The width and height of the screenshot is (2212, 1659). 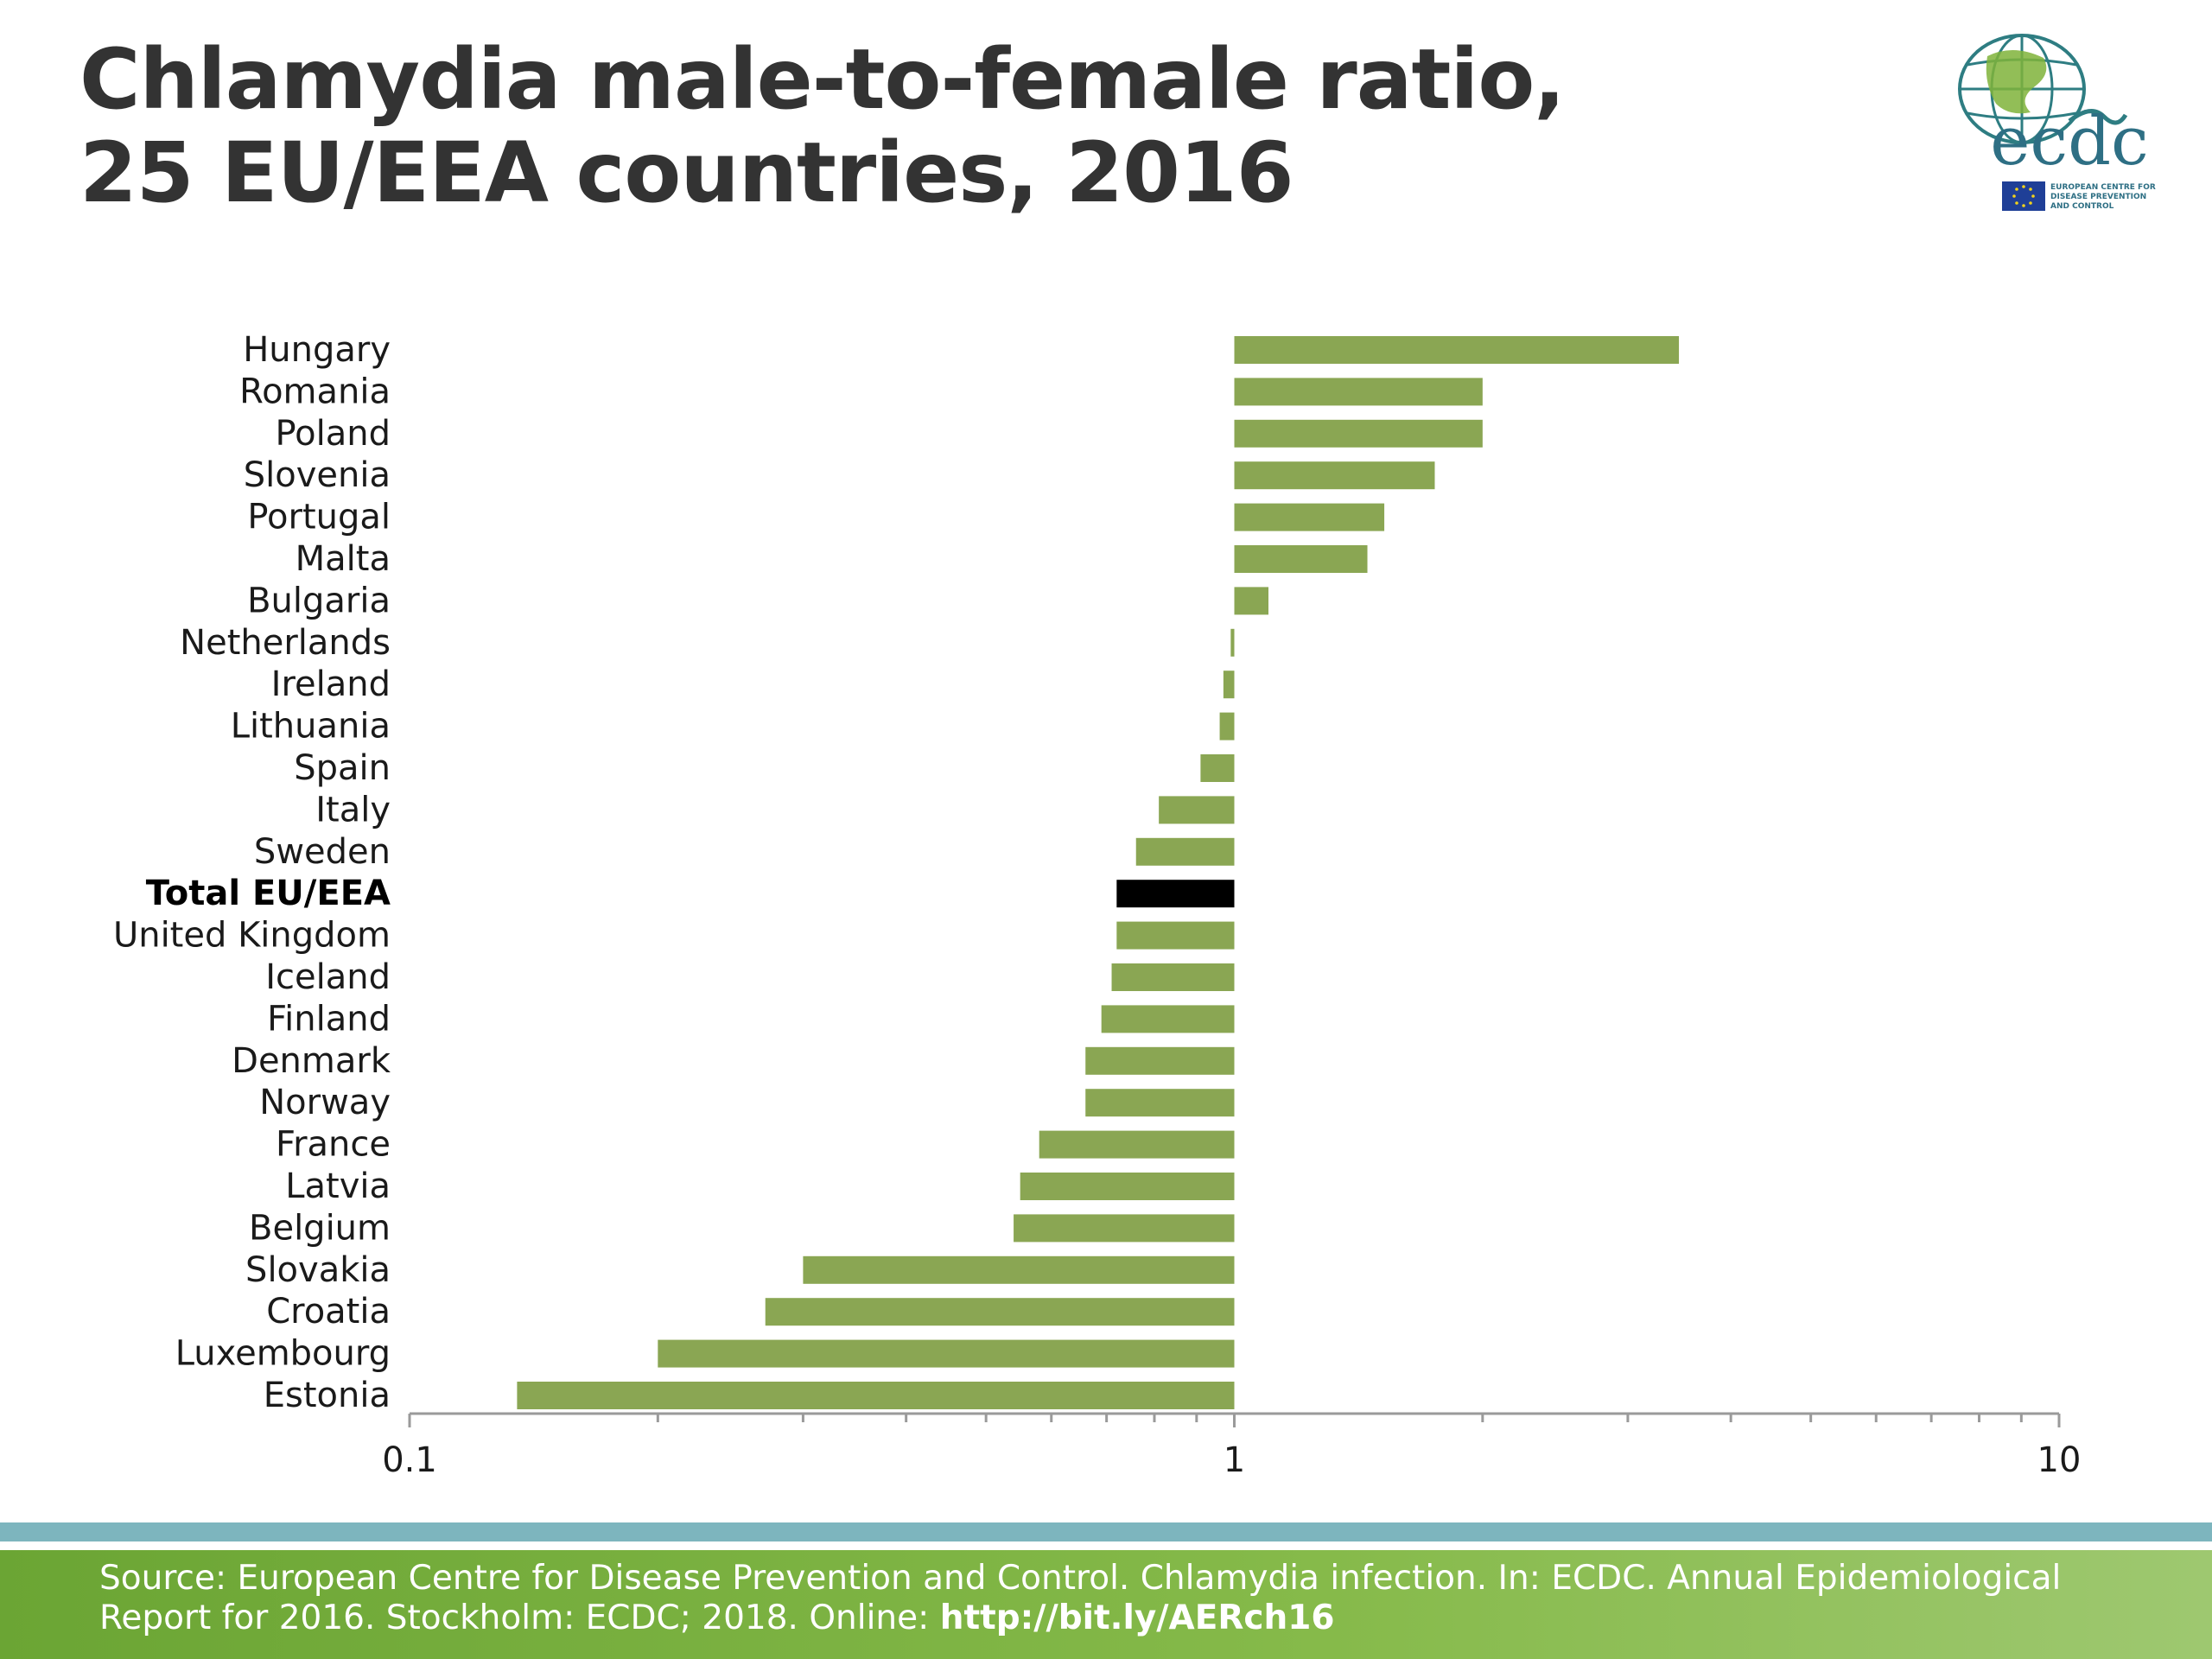 What do you see at coordinates (2069, 142) in the screenshot?
I see `logo-wordmark: ecdc` at bounding box center [2069, 142].